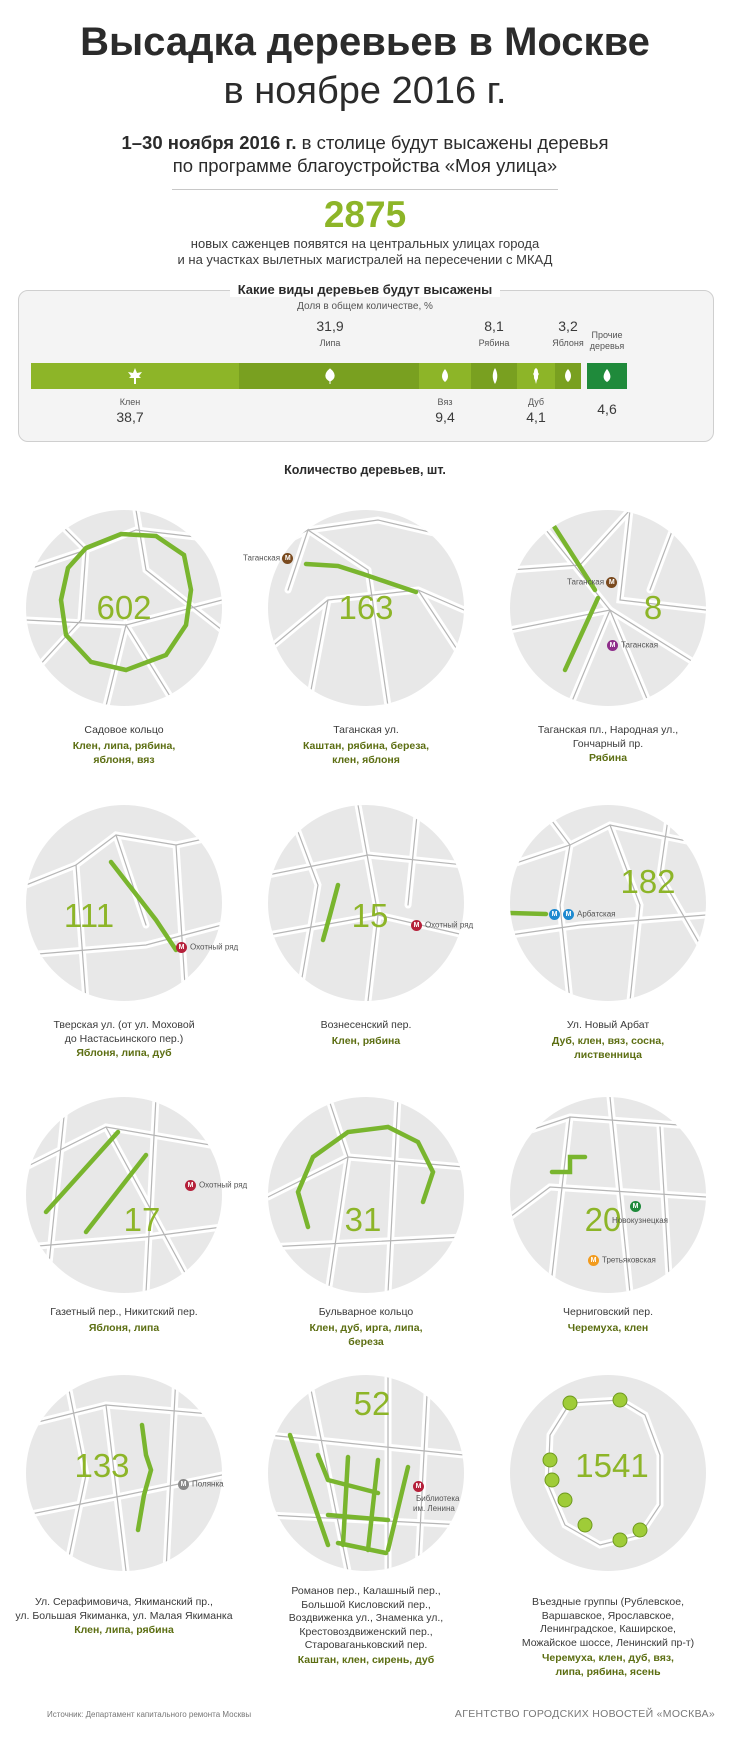  Describe the element at coordinates (366, 1473) in the screenshot. I see `map-circle-romanov: 52` at that location.